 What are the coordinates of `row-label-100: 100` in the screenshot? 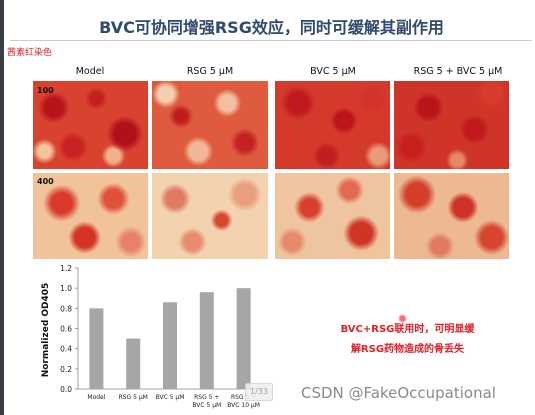 It's located at (45, 90).